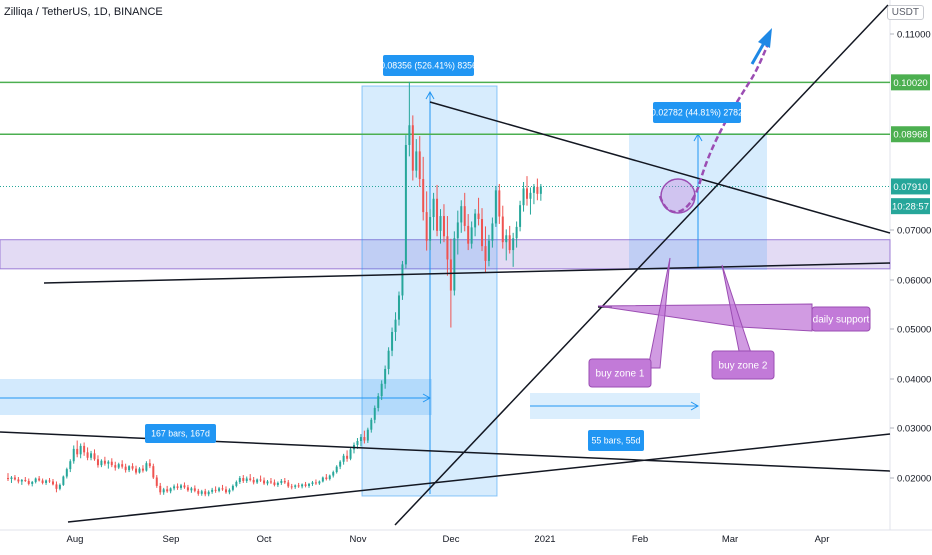 The width and height of the screenshot is (932, 555). I want to click on y-tick-label: 0.03000, so click(914, 429).